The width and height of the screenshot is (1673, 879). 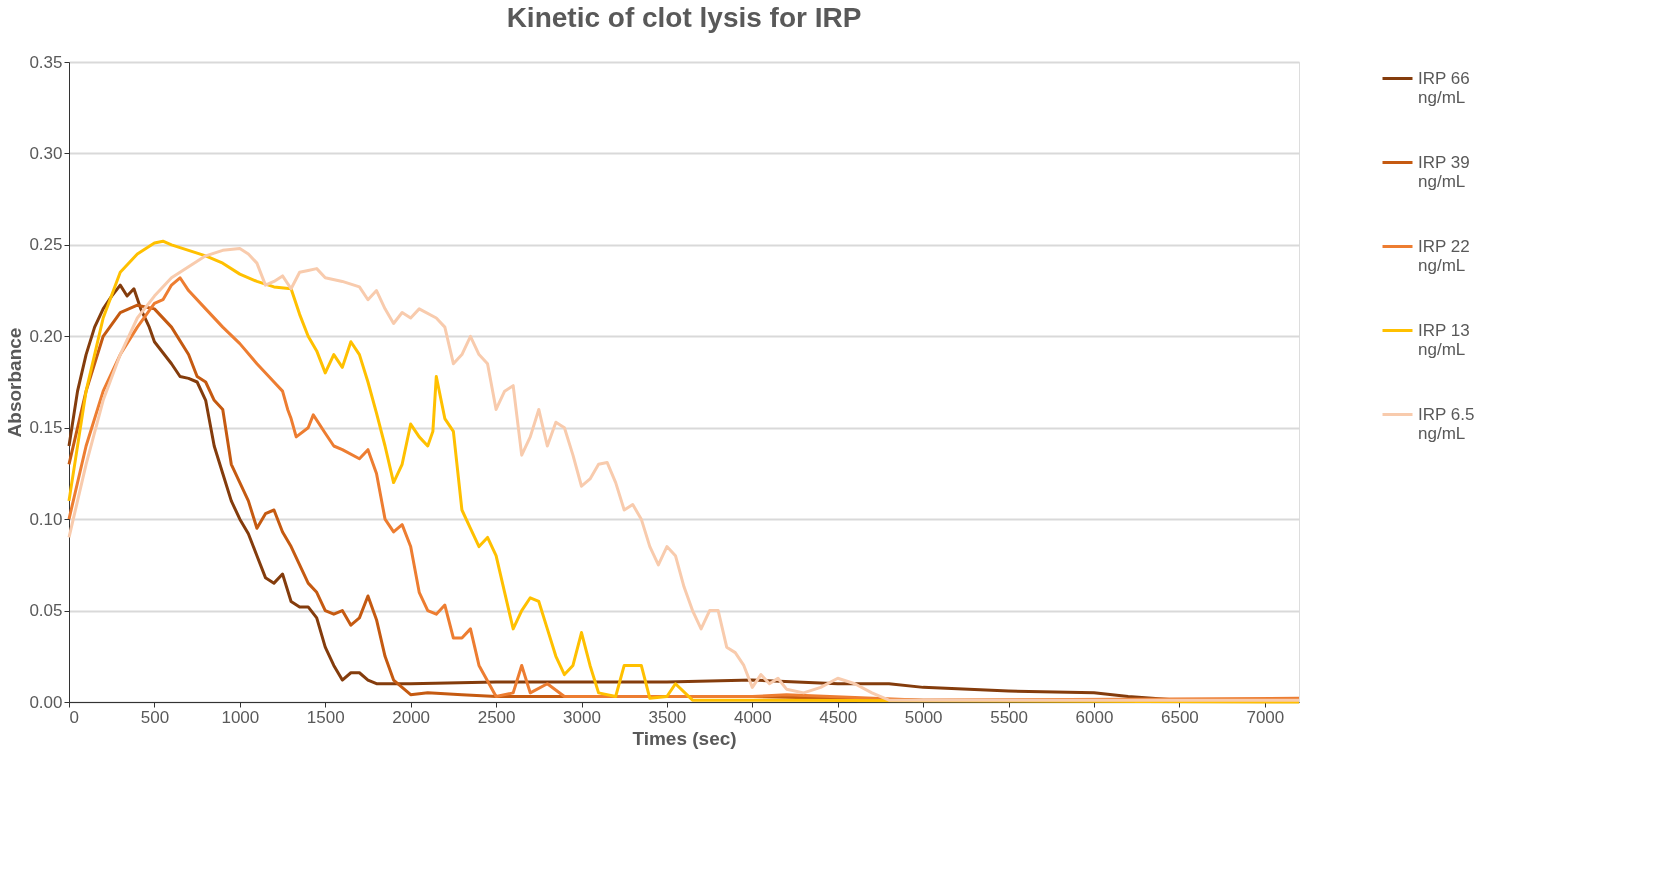 I want to click on legend-label: IRP 6.5 ng/mL, so click(x=1446, y=423).